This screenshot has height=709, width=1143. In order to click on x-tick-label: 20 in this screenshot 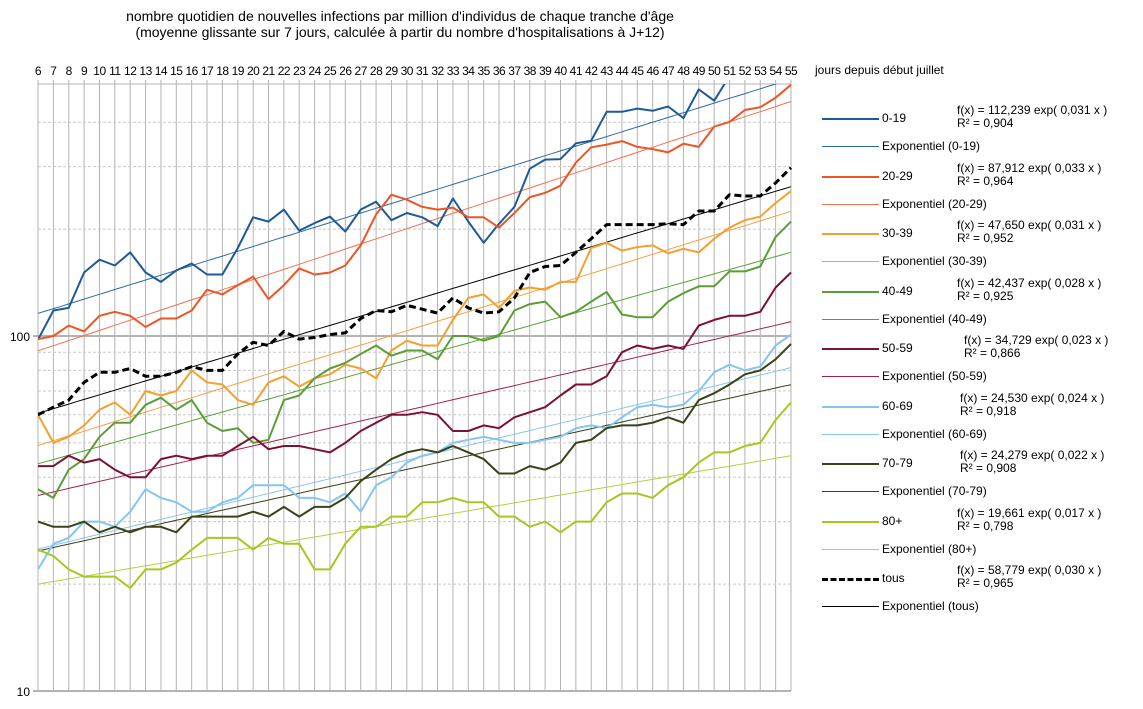, I will do `click(253, 71)`.